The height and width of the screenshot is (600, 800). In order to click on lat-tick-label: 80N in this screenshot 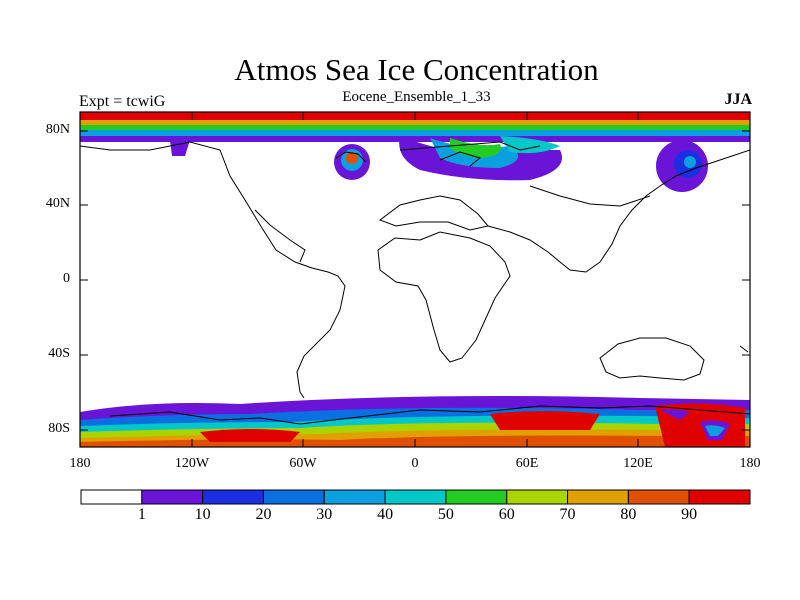, I will do `click(57, 129)`.